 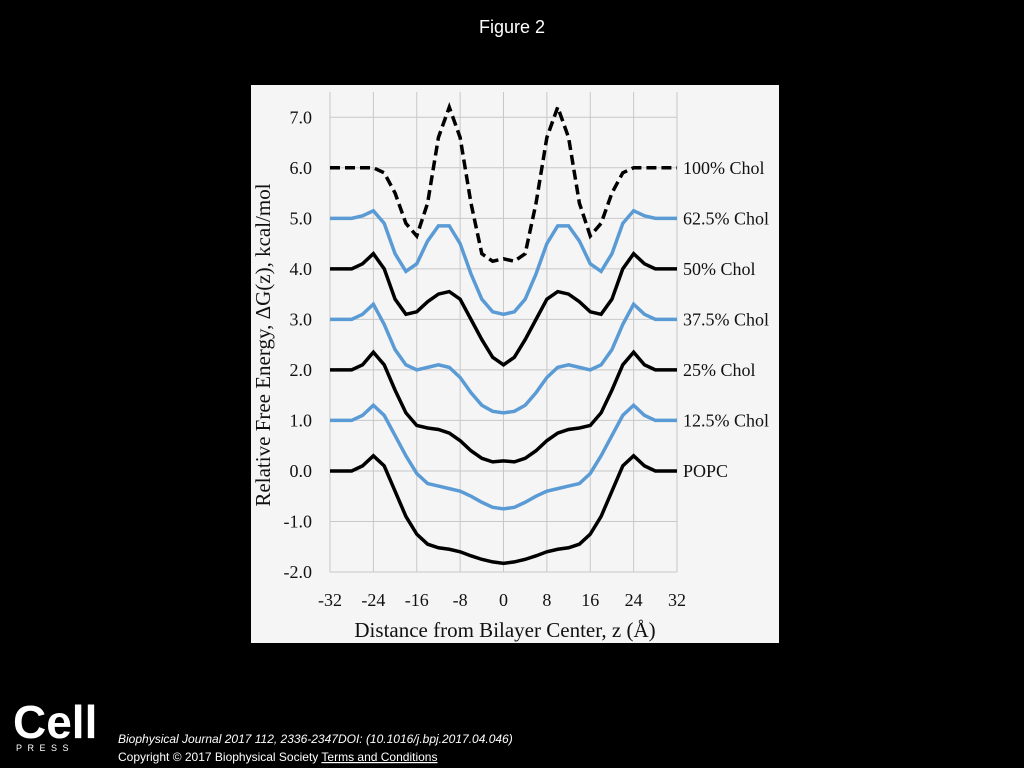 What do you see at coordinates (726, 420) in the screenshot?
I see `series-label: 12.5% Chol` at bounding box center [726, 420].